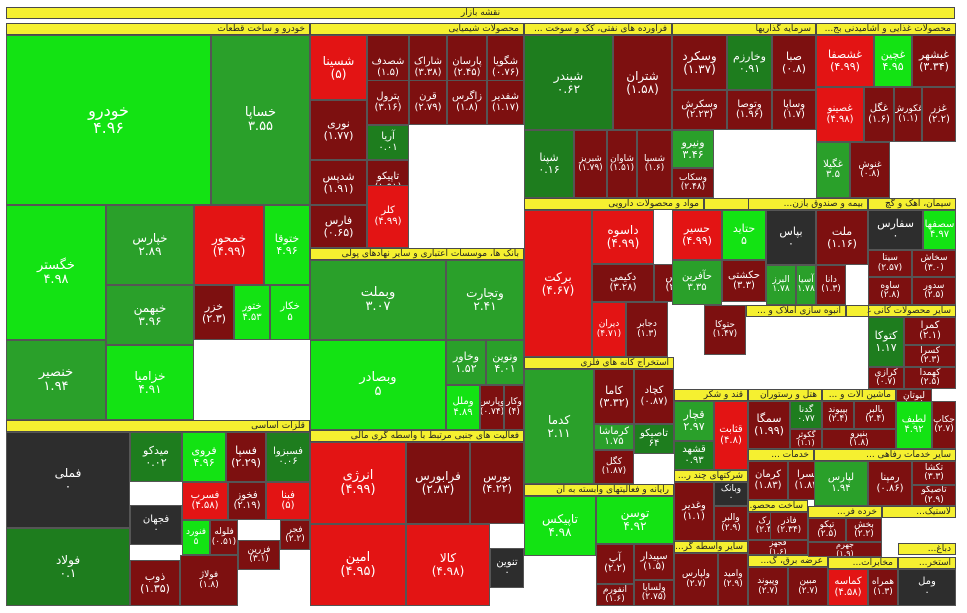 The width and height of the screenshot is (967, 613). Describe the element at coordinates (864, 530) in the screenshot. I see `stock-cell-بخش: بخش (۲.۲)` at that location.